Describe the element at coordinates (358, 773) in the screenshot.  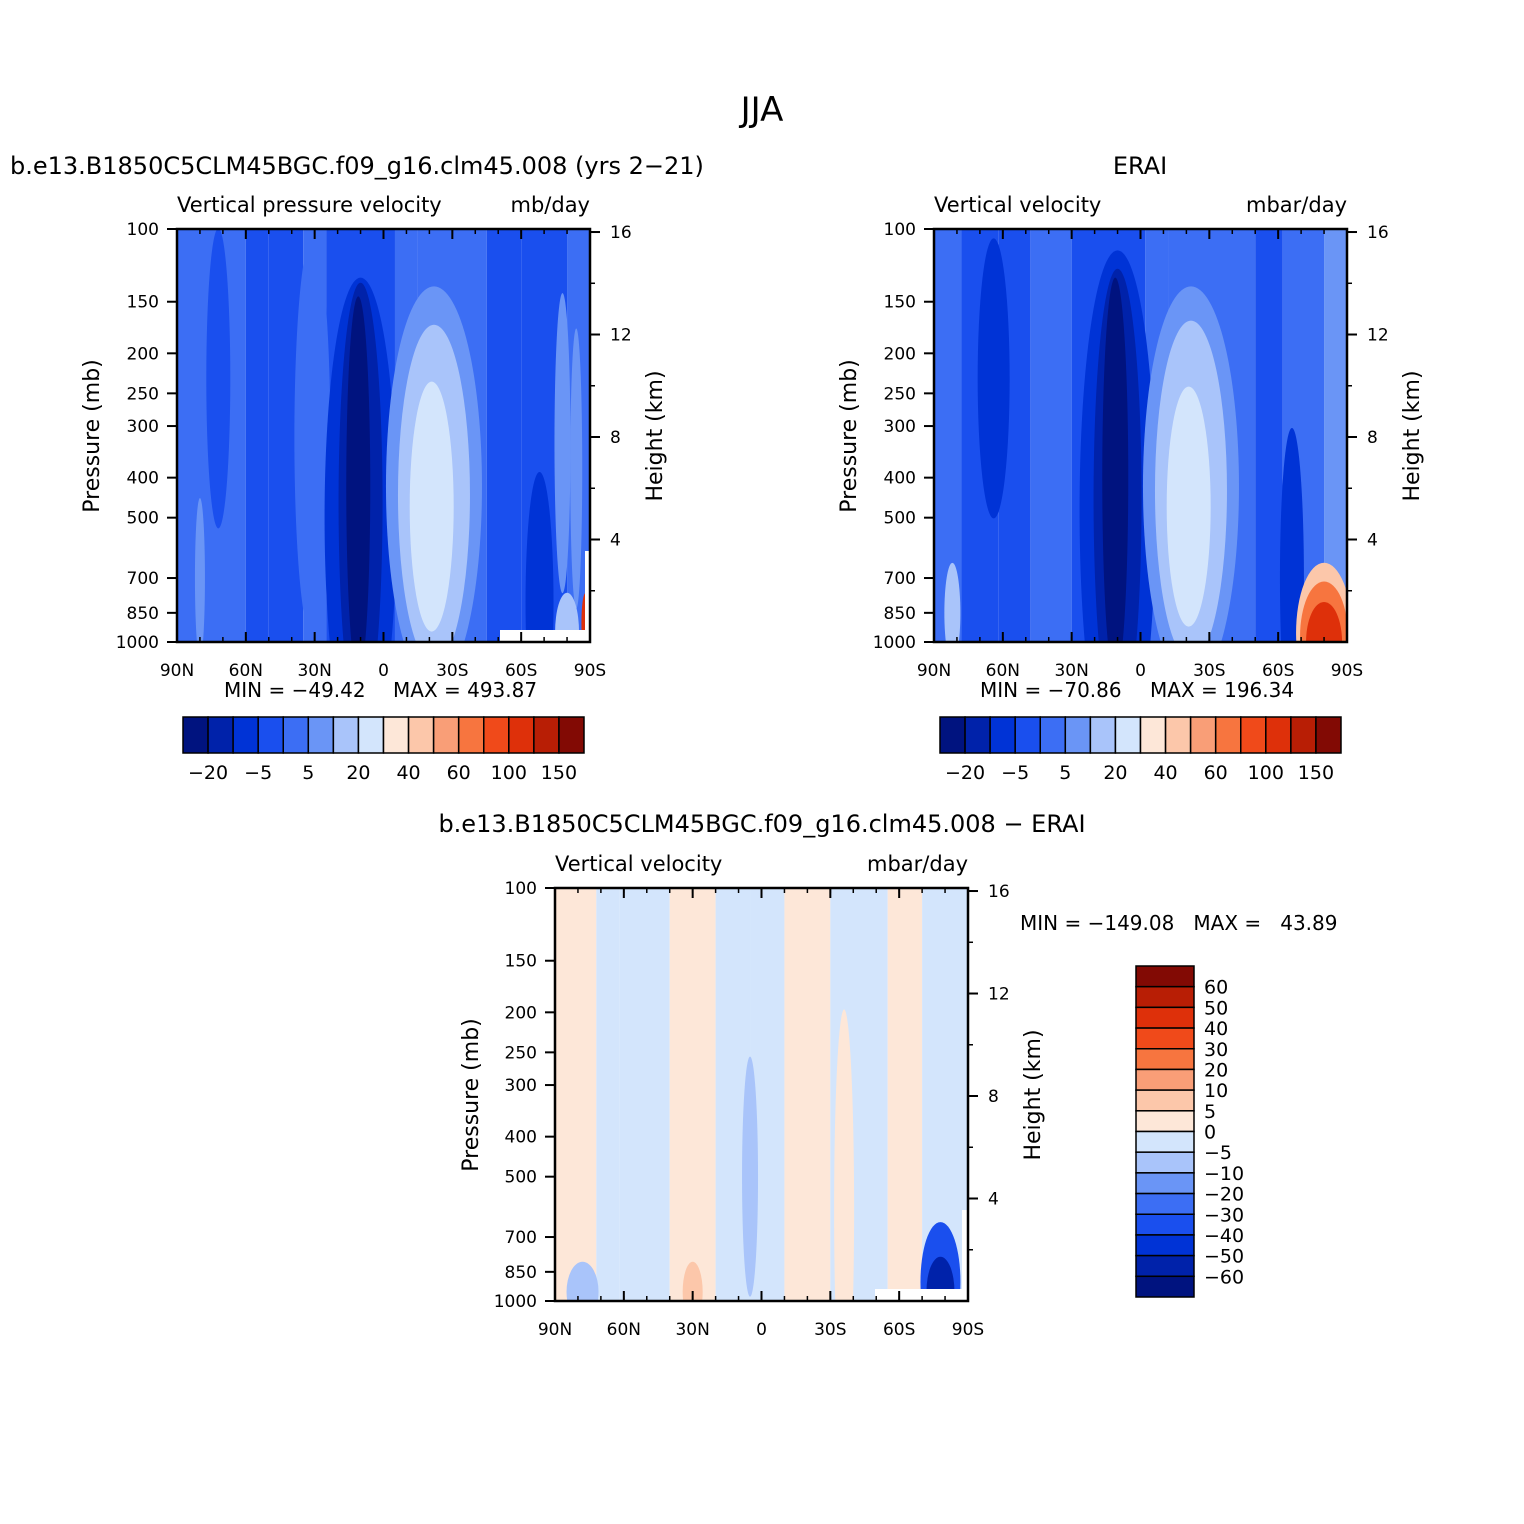
I see `colorbar-label: 20` at that location.